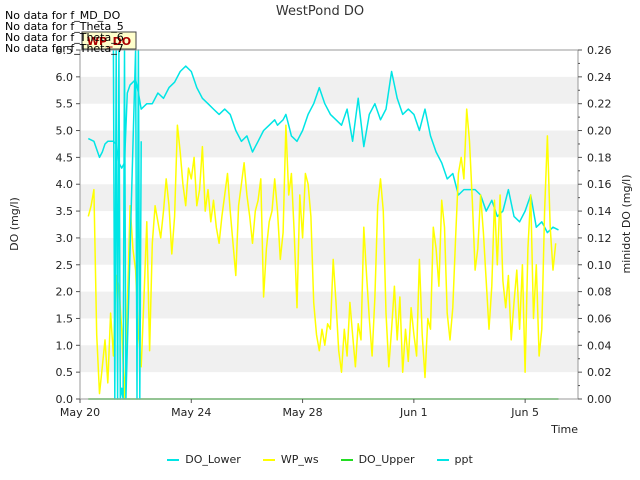 The width and height of the screenshot is (640, 480). Describe the element at coordinates (320, 11) in the screenshot. I see `chart-title: WestPond DO` at that location.